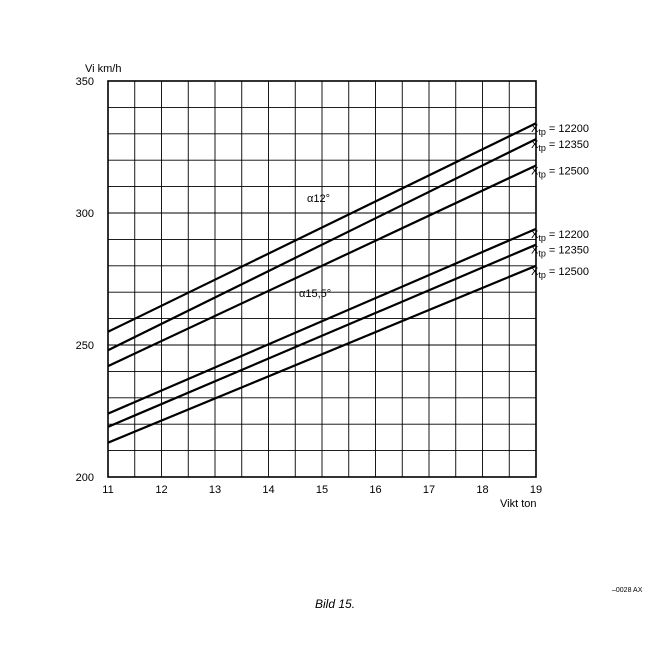 This screenshot has width=669, height=648. What do you see at coordinates (85, 214) in the screenshot?
I see `y-tick-label: 300` at bounding box center [85, 214].